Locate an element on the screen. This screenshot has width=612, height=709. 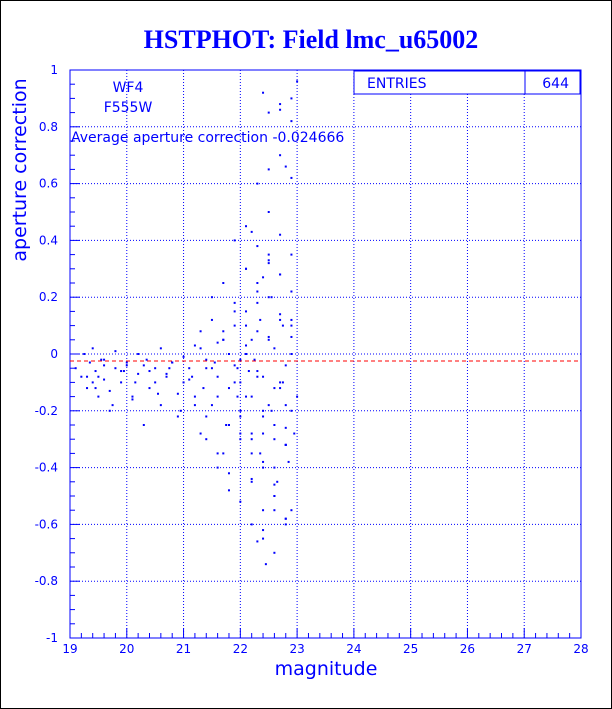
chip-label: WF4 is located at coordinates (128, 88).